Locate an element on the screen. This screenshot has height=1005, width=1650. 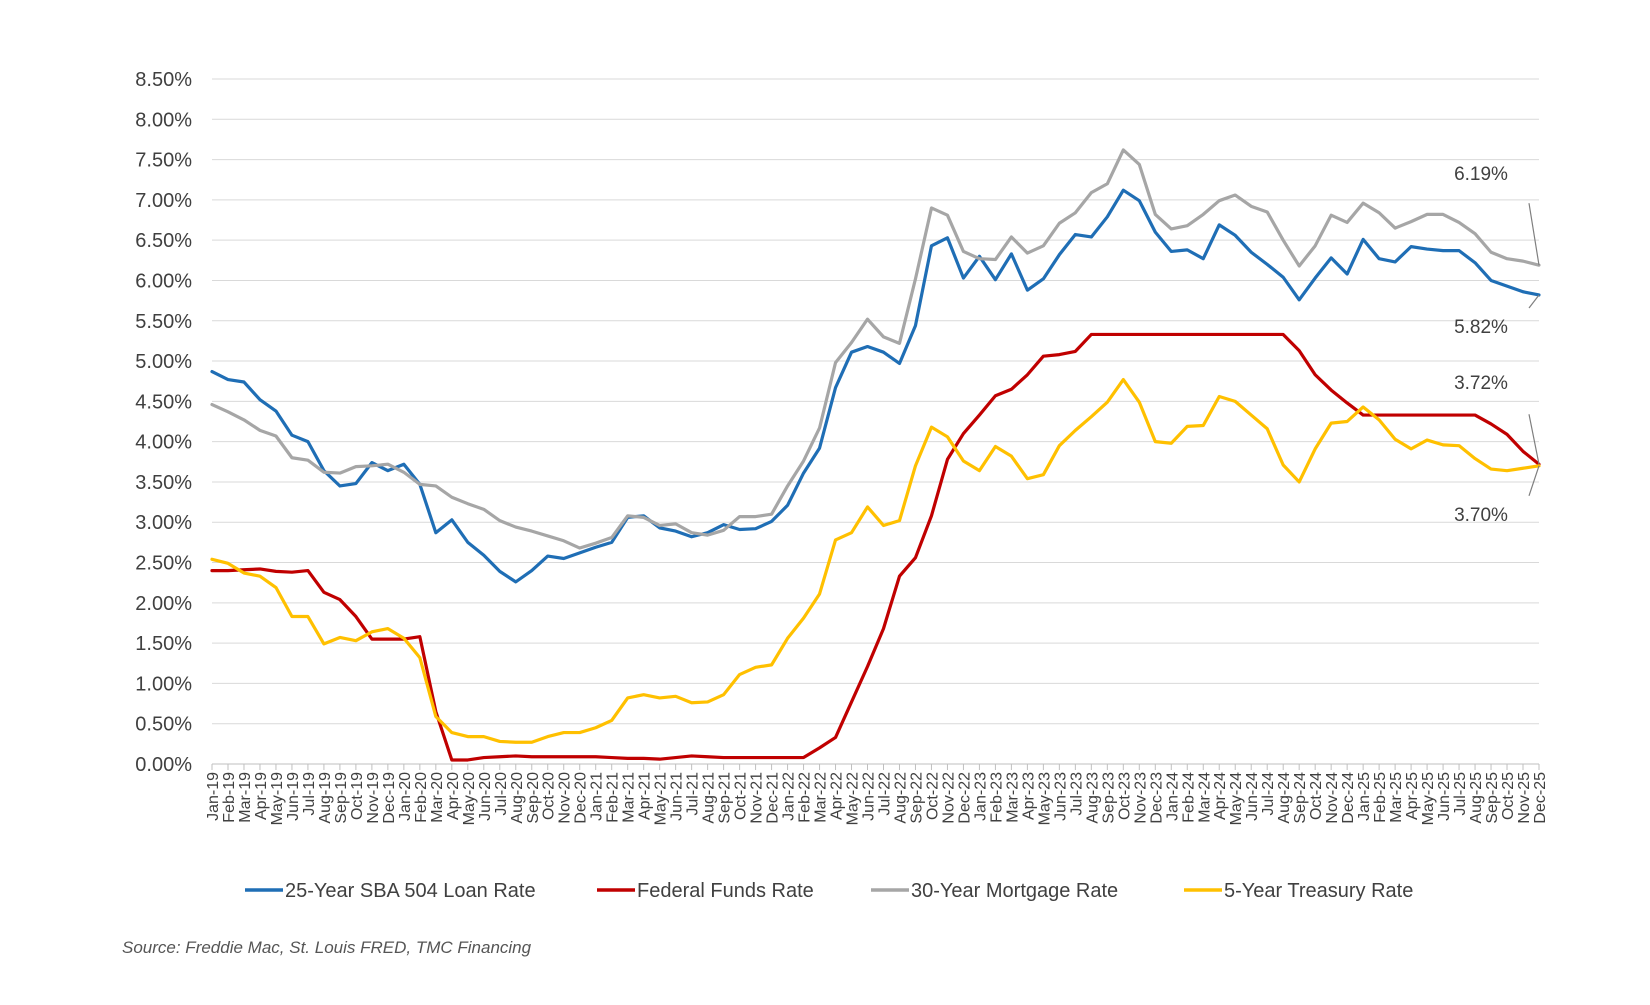
x-tick-label: Jul-21 is located at coordinates (693, 794).